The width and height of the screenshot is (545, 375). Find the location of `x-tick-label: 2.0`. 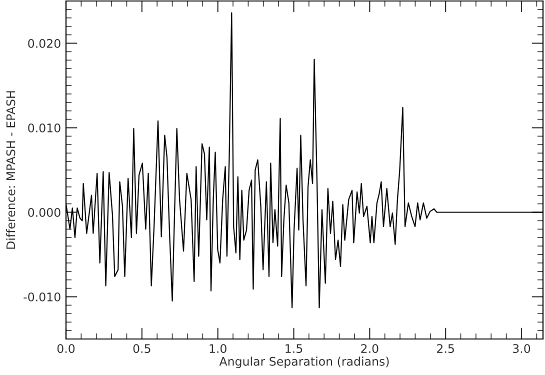

x-tick-label: 2.0 is located at coordinates (369, 348).